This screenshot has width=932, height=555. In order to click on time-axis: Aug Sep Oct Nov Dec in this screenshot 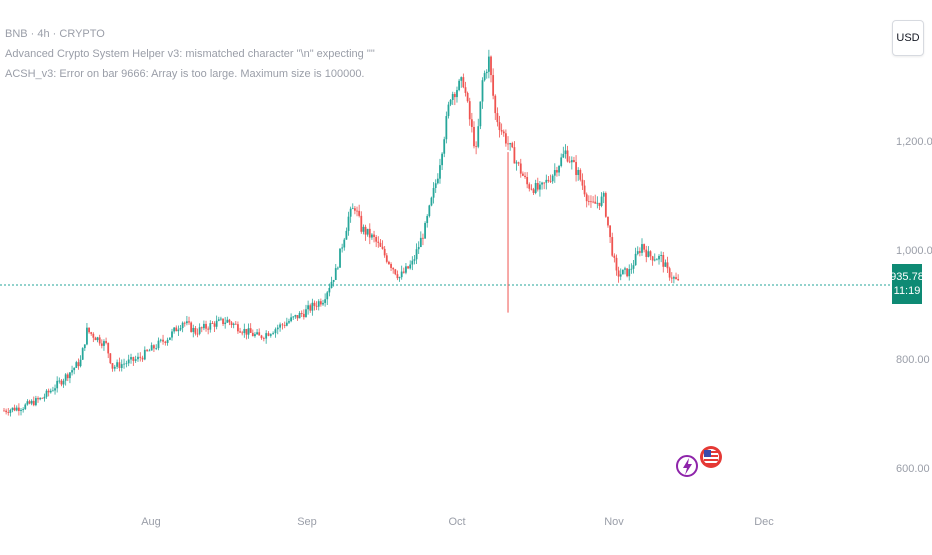, I will do `click(457, 522)`.